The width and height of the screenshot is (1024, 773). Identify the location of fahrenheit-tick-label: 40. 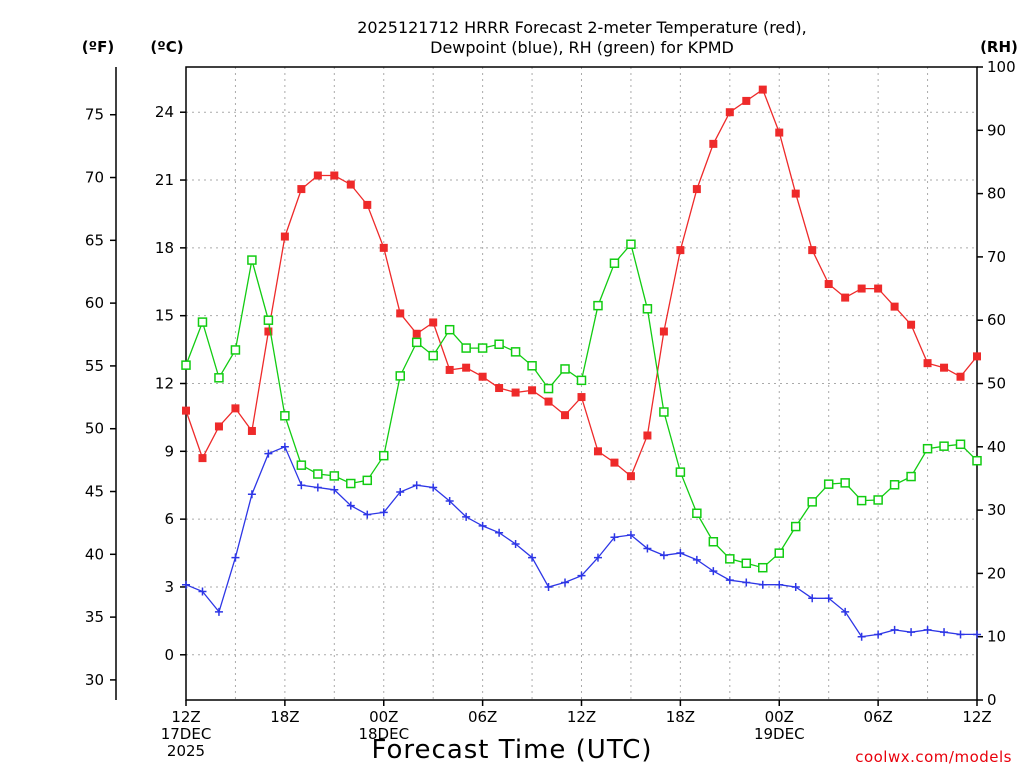
(94, 554).